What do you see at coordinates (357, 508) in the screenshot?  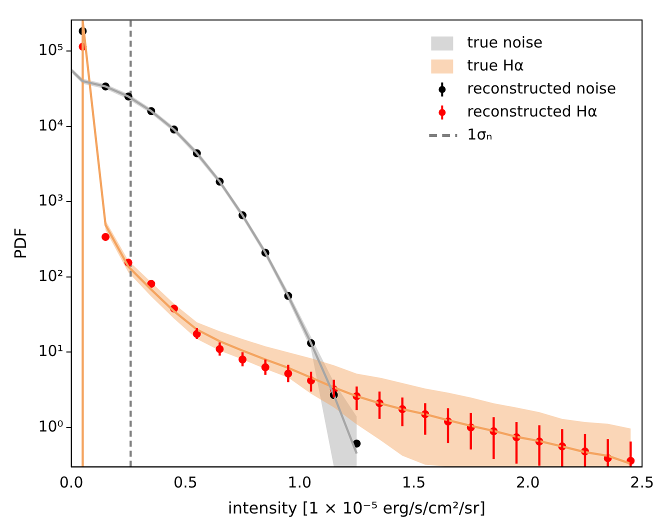 I see `x-axis-title: intensity [1 × 10⁻⁵ erg/s/cm²/sr]` at bounding box center [357, 508].